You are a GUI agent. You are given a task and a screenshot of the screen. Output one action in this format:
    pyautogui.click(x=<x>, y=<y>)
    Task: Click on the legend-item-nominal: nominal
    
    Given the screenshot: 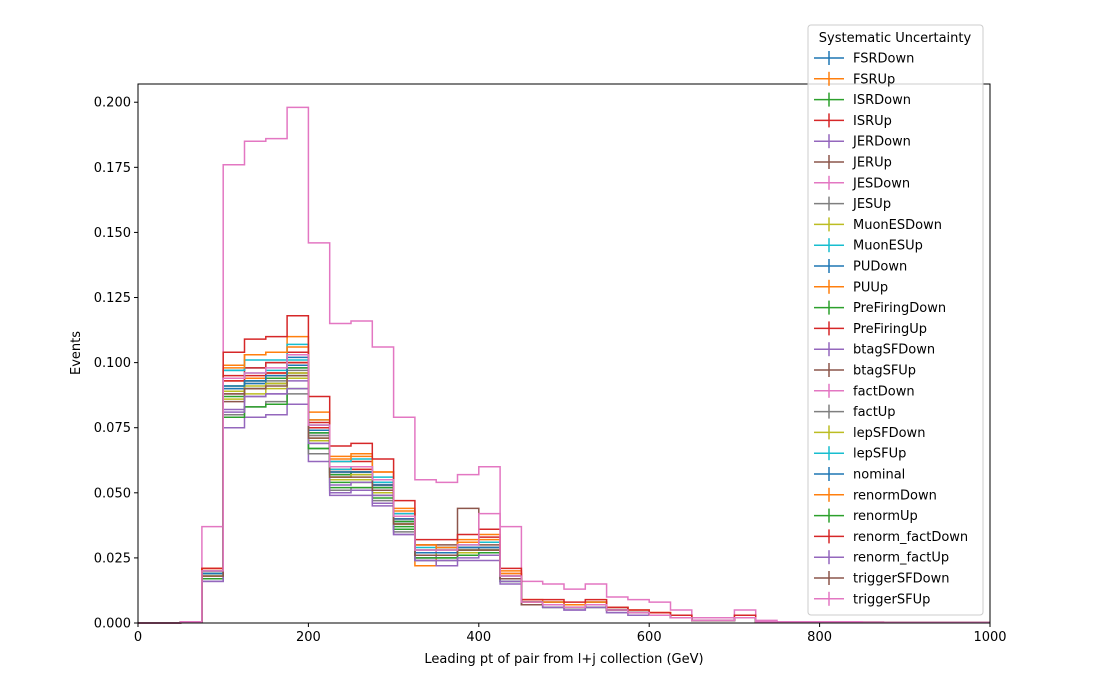 What is the action you would take?
    pyautogui.click(x=859, y=475)
    